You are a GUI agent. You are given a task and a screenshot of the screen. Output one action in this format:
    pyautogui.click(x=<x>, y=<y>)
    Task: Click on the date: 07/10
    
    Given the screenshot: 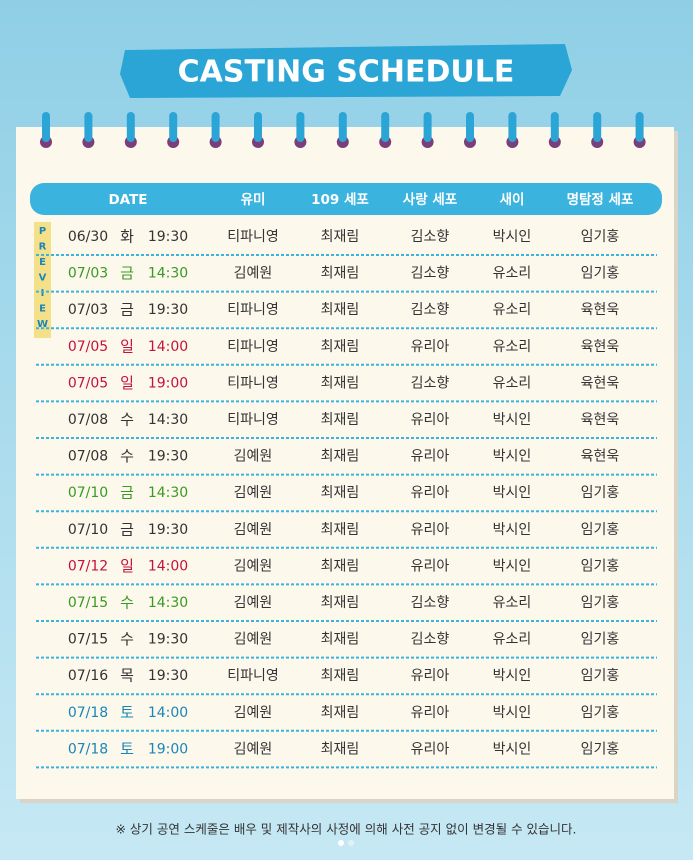 What is the action you would take?
    pyautogui.click(x=88, y=493)
    